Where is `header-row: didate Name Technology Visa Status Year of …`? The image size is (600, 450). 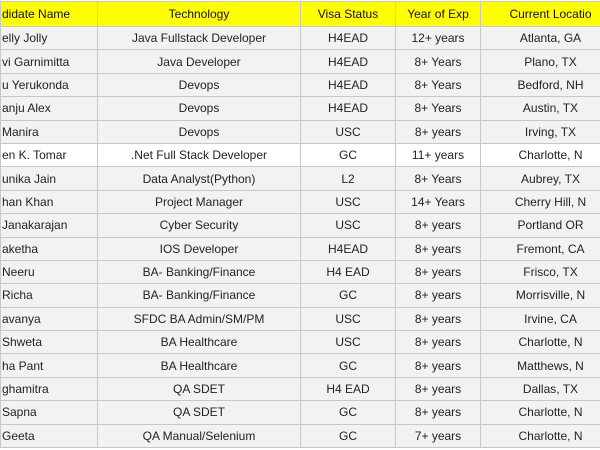
header-row: didate Name Technology Visa Status Year of … is located at coordinates (300, 14).